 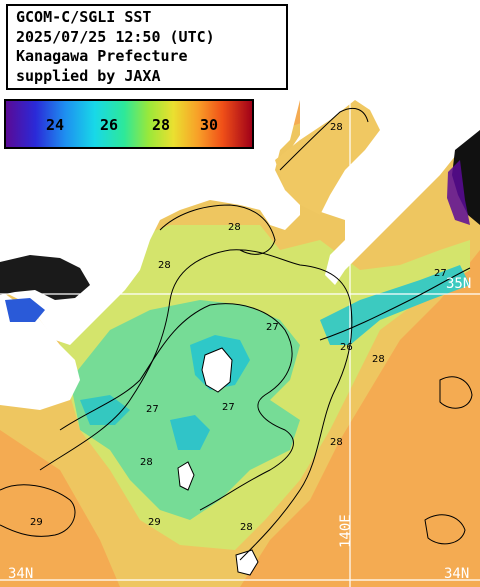 What do you see at coordinates (84, 17) in the screenshot?
I see `info-product: GCOM-C/SGLI SST` at bounding box center [84, 17].